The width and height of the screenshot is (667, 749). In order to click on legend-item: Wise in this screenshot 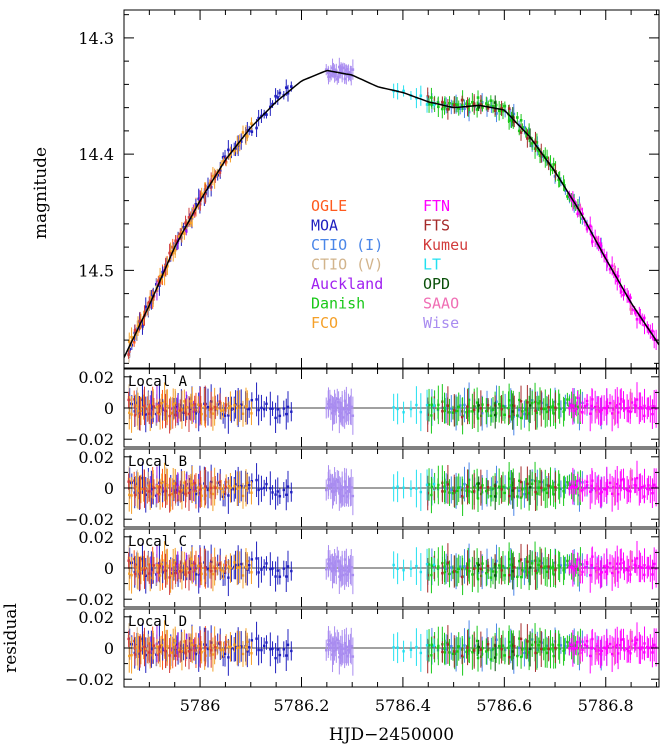, I will do `click(441, 323)`.